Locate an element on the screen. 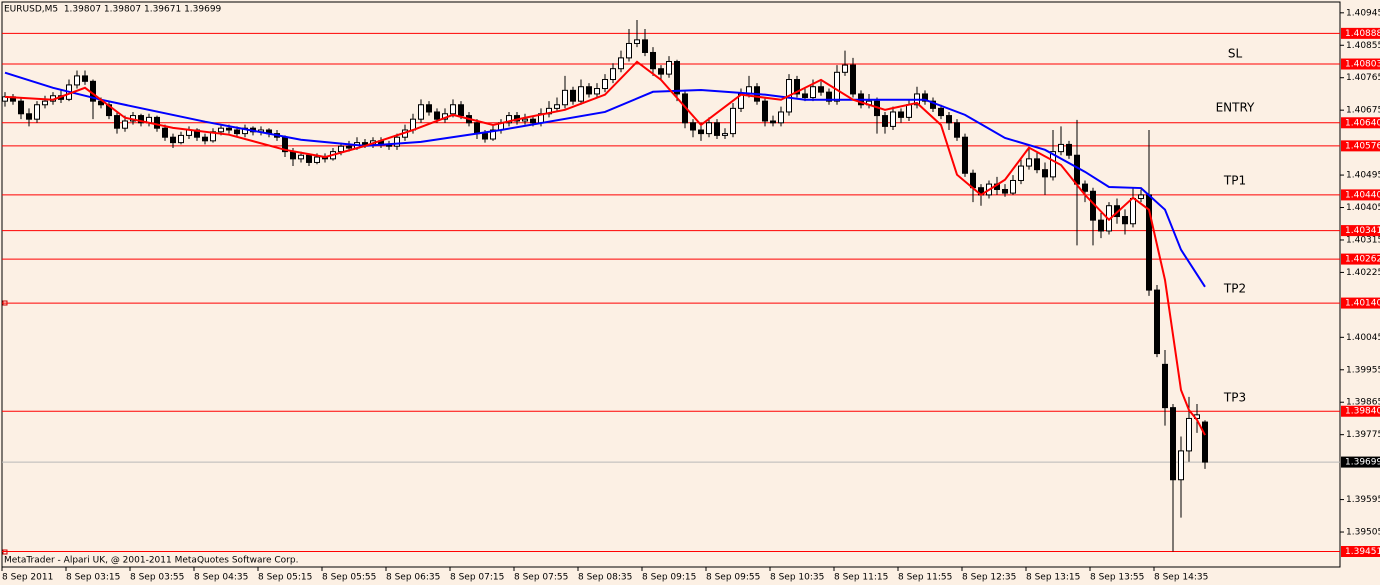 The height and width of the screenshot is (585, 1380). x-tick-label: 8 Sep 2011 is located at coordinates (27, 578).